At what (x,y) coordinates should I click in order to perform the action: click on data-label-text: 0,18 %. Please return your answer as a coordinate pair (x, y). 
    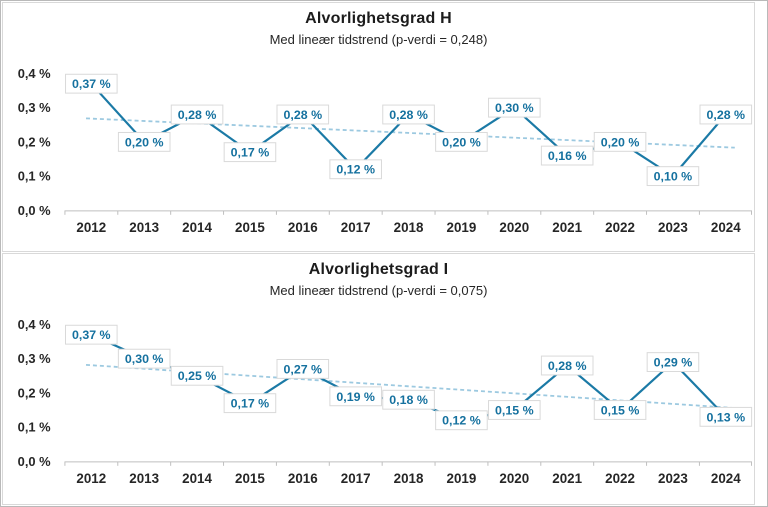
    Looking at the image, I should click on (408, 400).